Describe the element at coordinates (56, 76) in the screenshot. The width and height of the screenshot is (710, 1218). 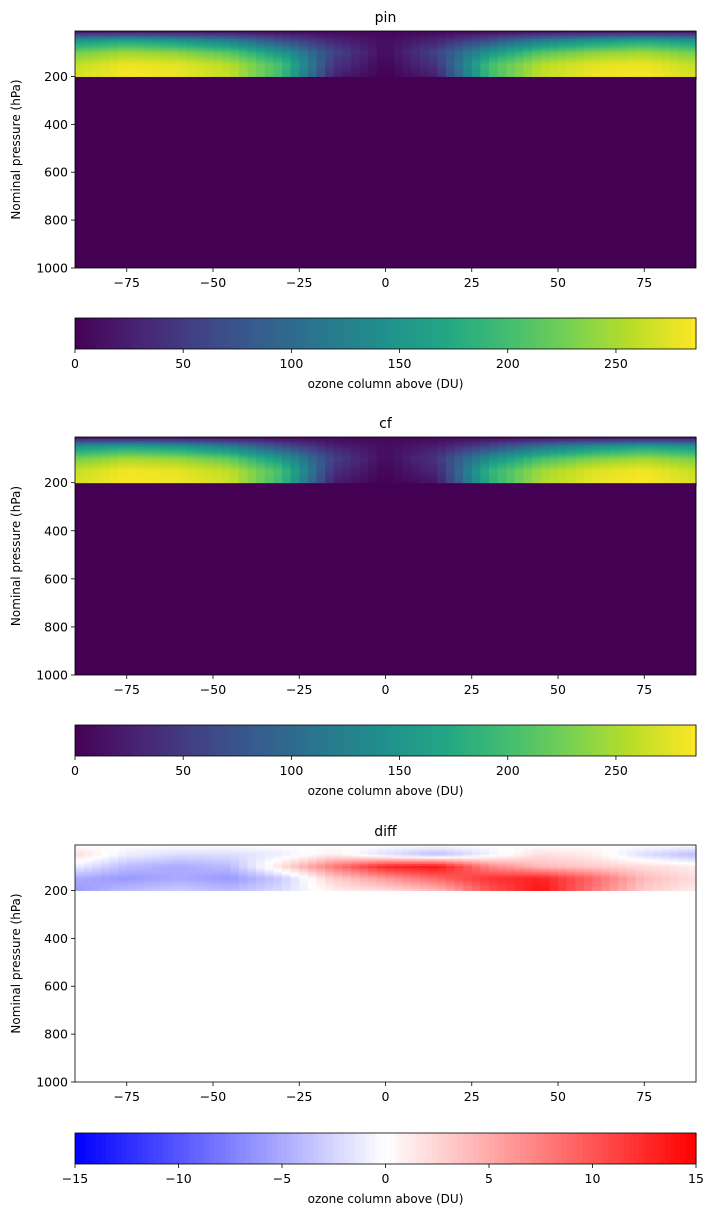
I see `y-tick-label: 200` at that location.